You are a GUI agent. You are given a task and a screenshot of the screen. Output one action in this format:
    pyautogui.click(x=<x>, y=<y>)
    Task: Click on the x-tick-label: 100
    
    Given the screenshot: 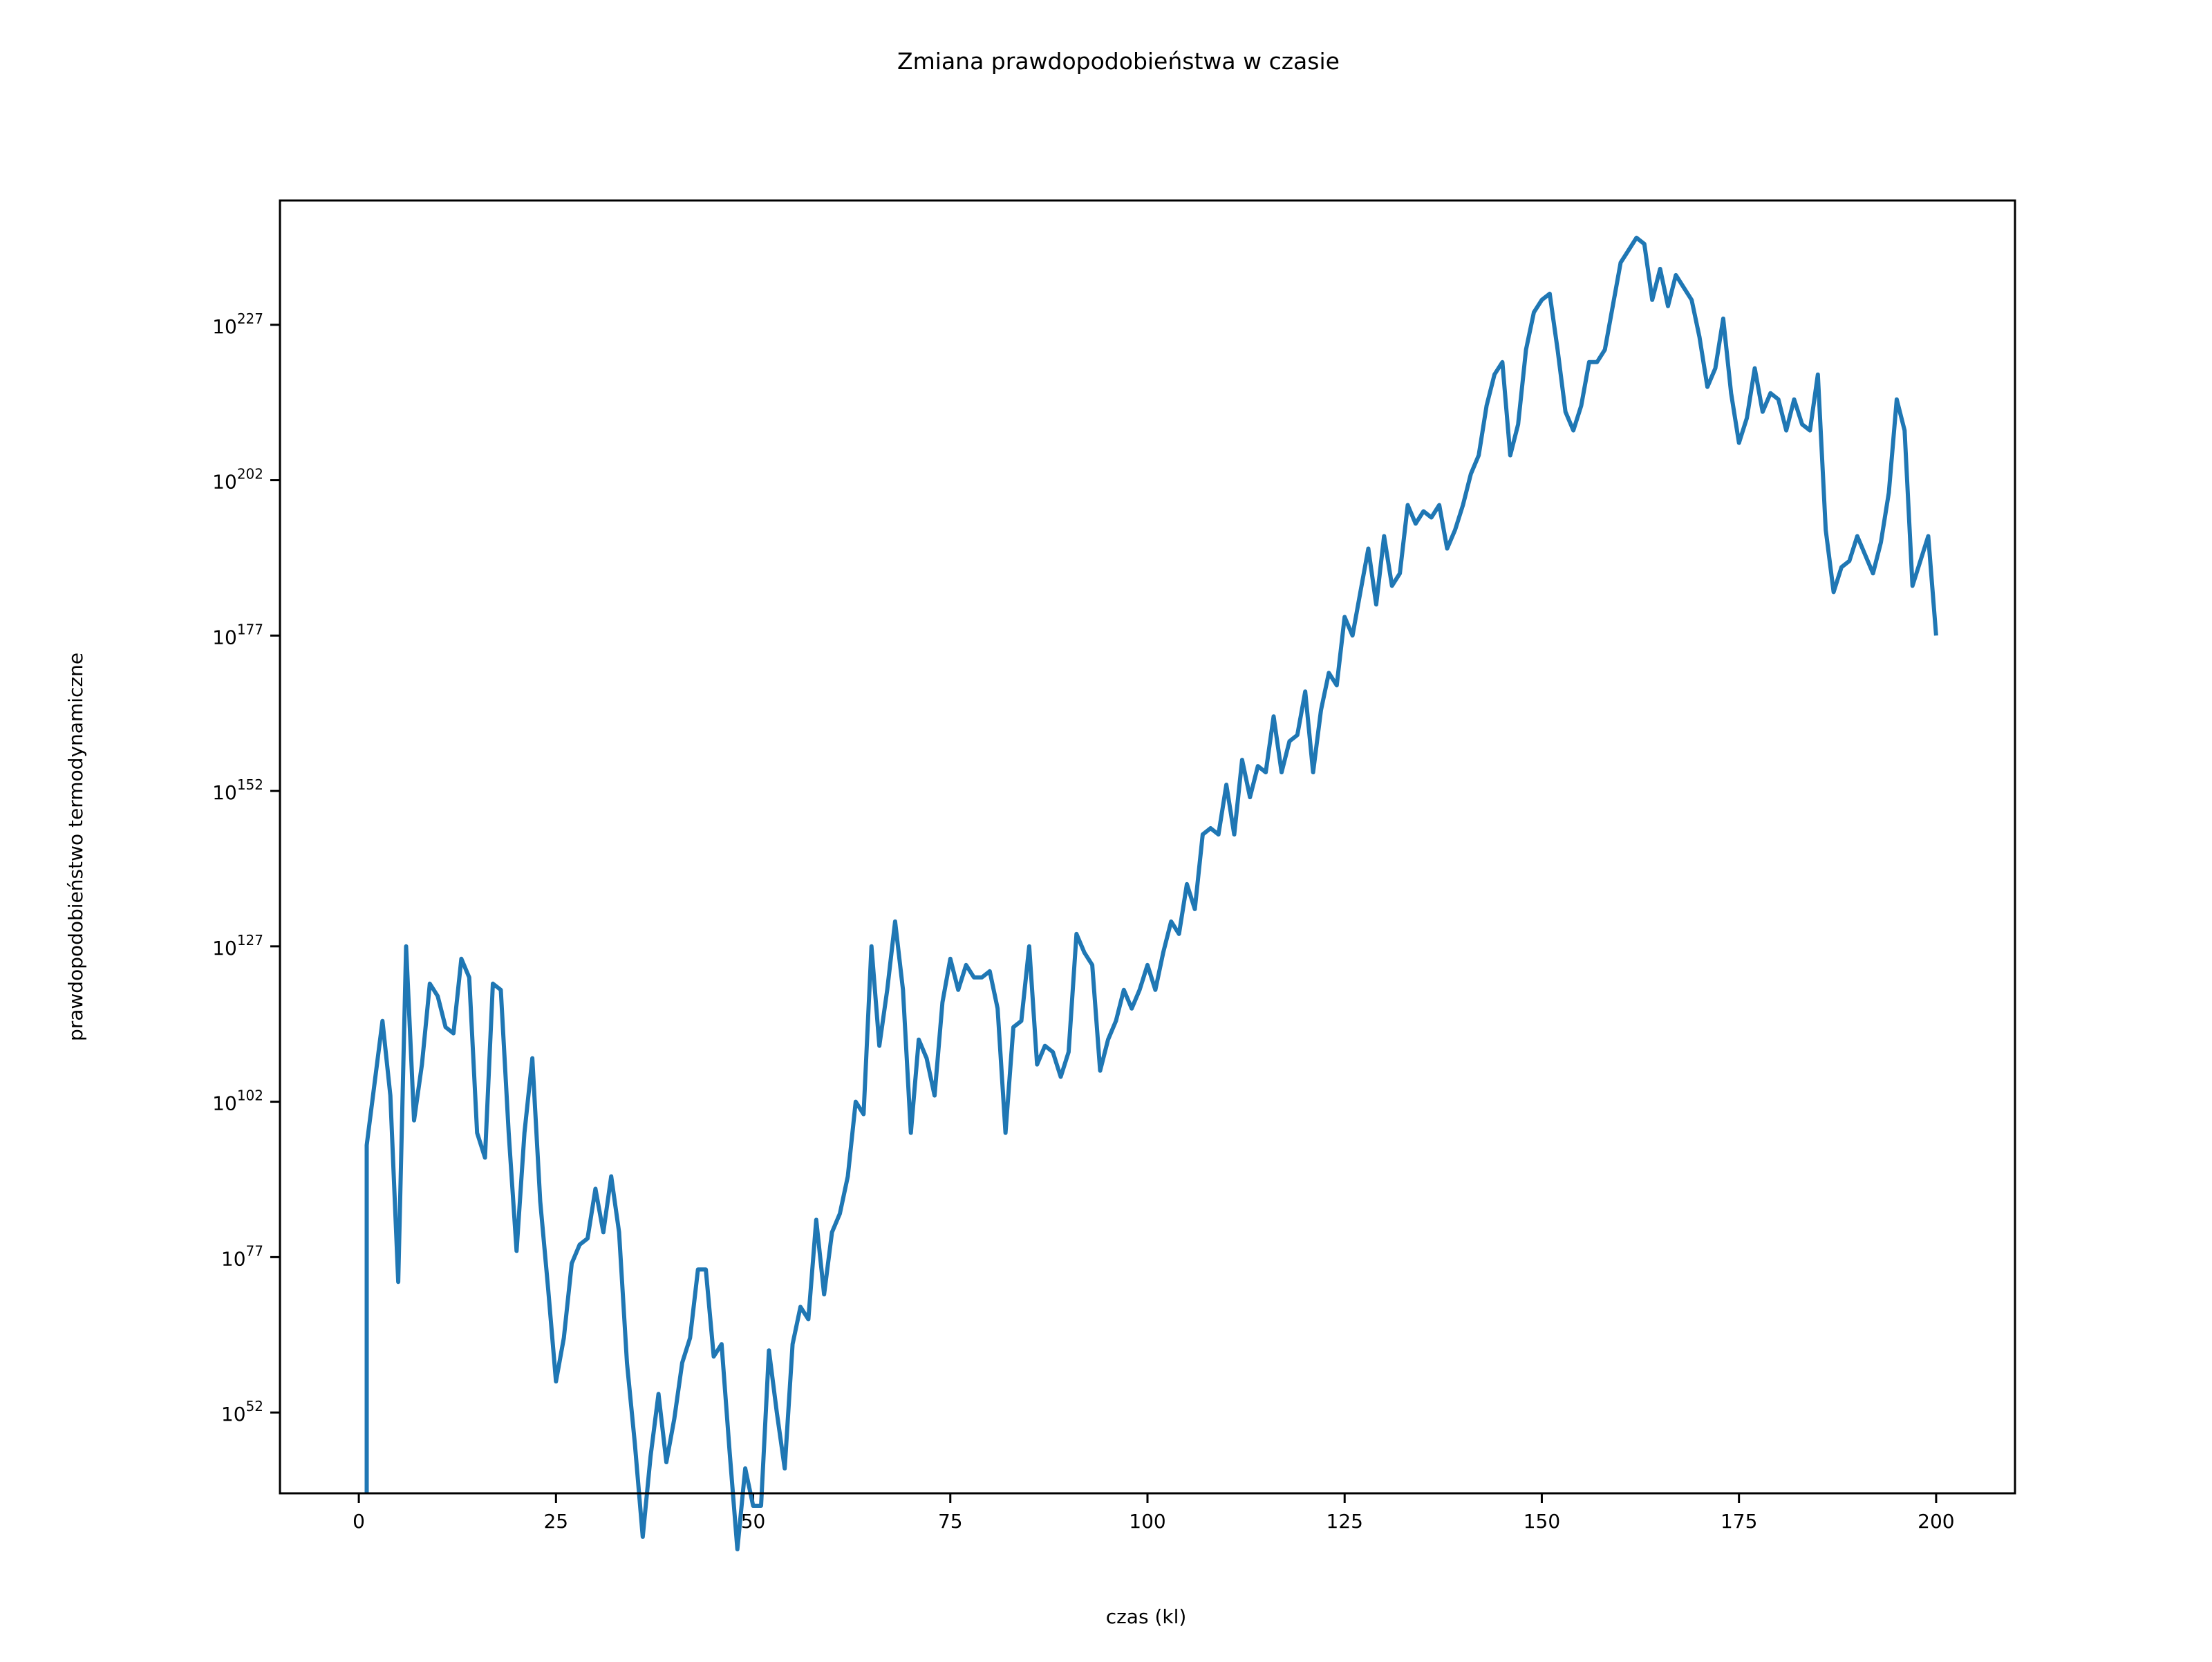 What is the action you would take?
    pyautogui.click(x=1147, y=1521)
    